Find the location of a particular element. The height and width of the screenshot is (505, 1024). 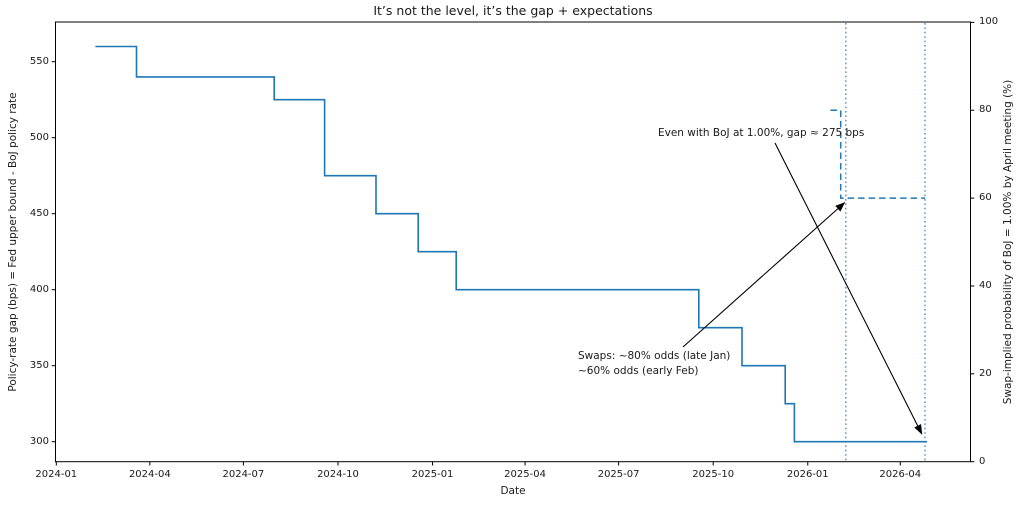

annotation-gap-275bps: Even with BoJ at 1.00%, gap ≈ 275 bps is located at coordinates (761, 133).